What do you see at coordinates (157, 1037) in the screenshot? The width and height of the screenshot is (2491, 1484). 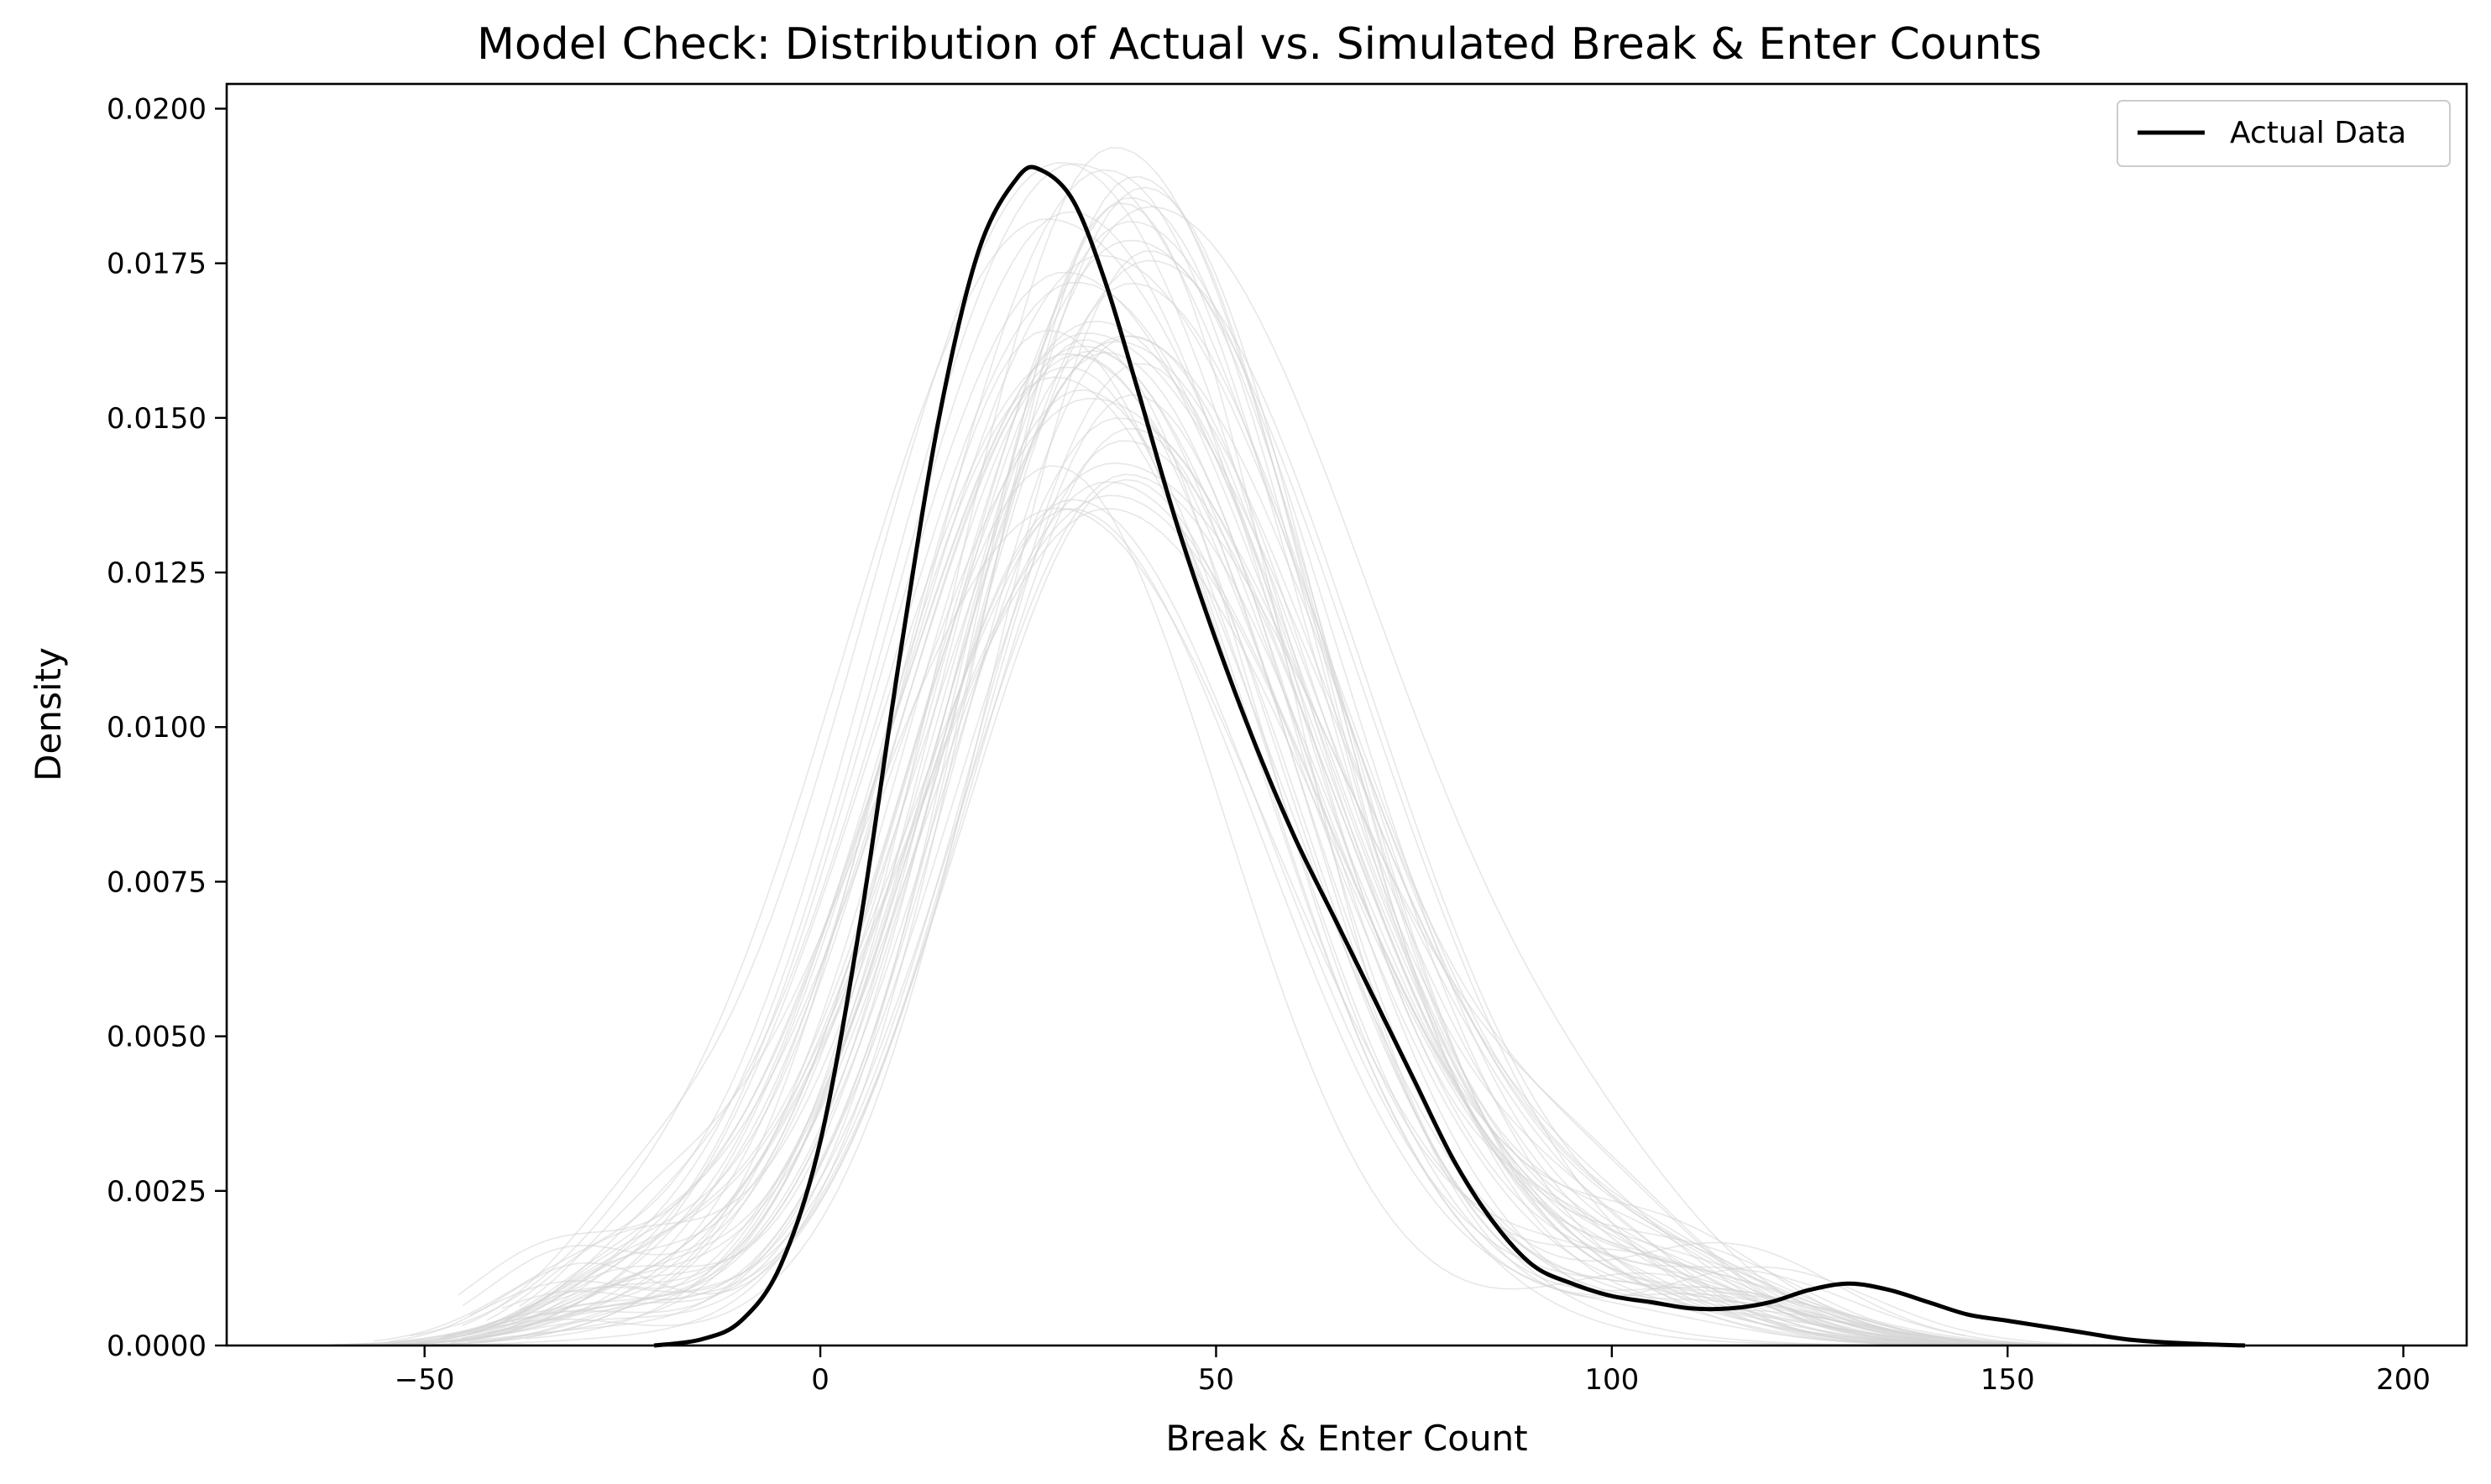 I see `y-tick-label: 0.0050` at bounding box center [157, 1037].